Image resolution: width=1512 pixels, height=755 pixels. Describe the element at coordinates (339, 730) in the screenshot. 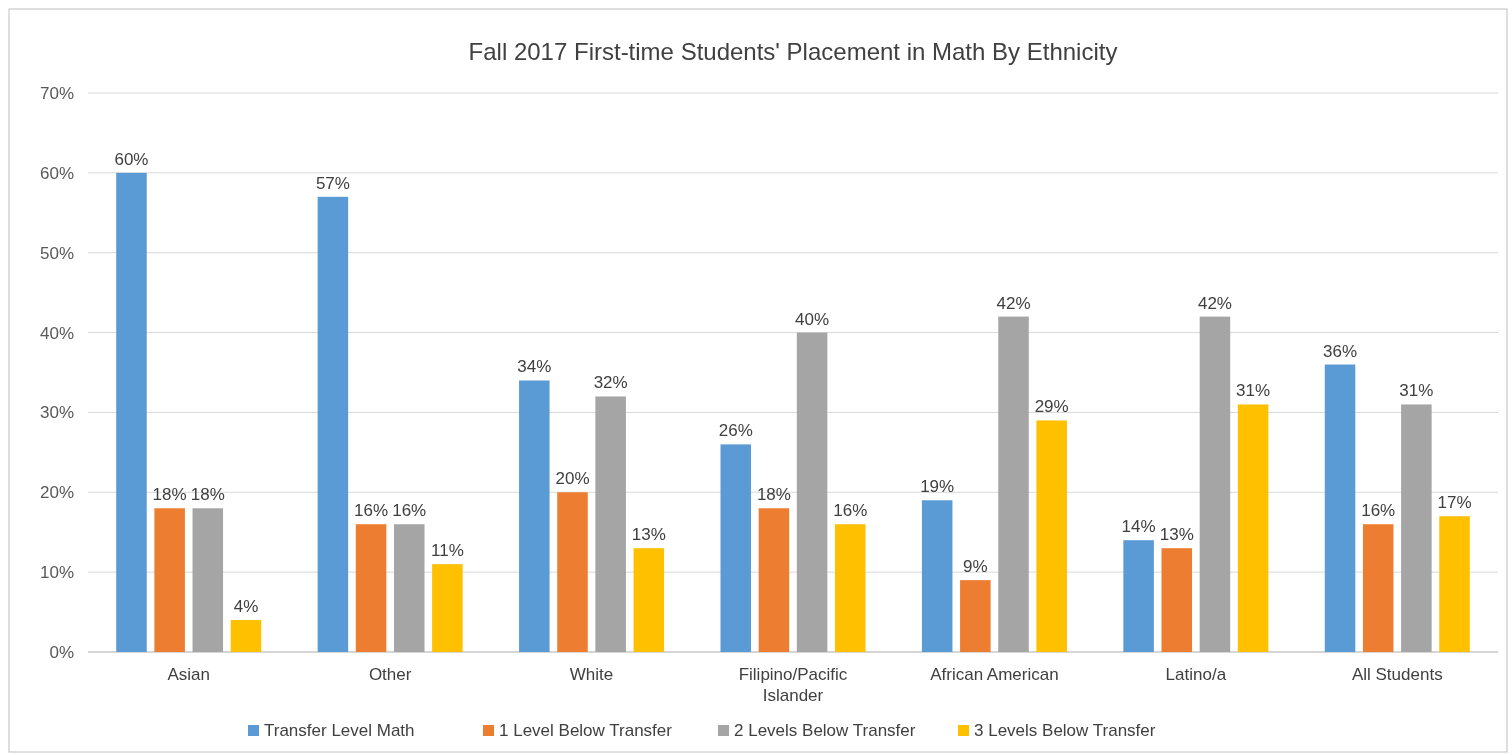

I see `legend-label: Transfer Level Math` at that location.